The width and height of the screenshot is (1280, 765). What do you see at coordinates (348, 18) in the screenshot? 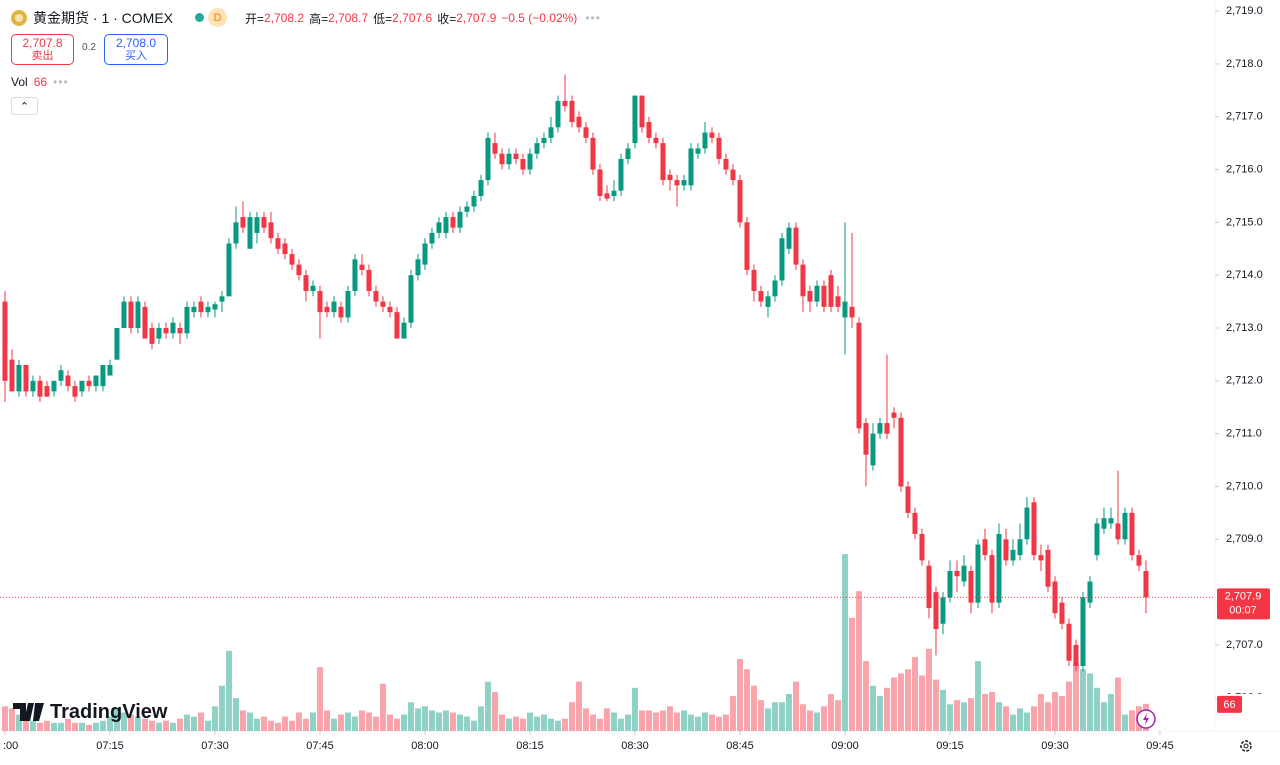
I see `ohlc-value: 2,708.7` at bounding box center [348, 18].